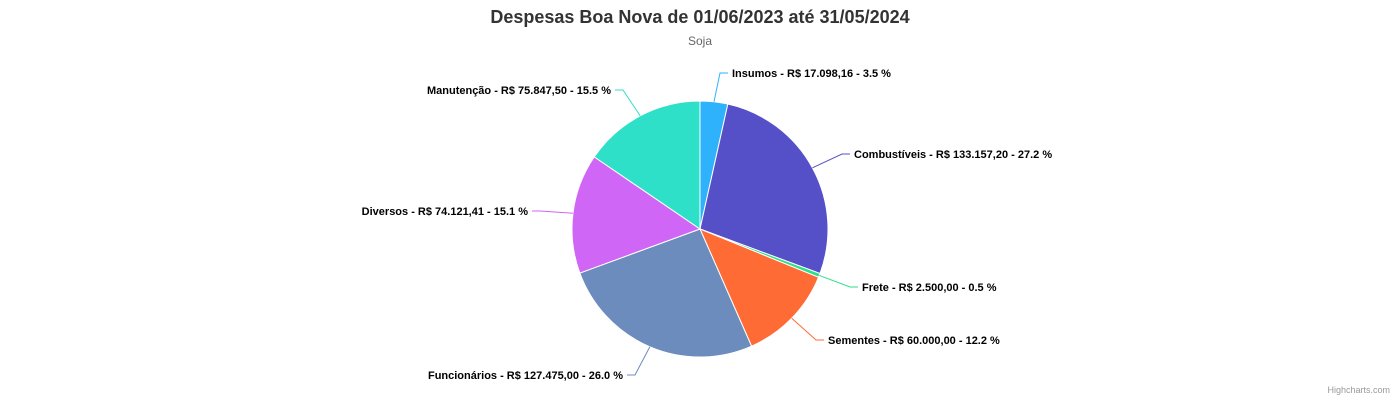 This screenshot has width=1400, height=400. I want to click on pie-slices, so click(700, 229).